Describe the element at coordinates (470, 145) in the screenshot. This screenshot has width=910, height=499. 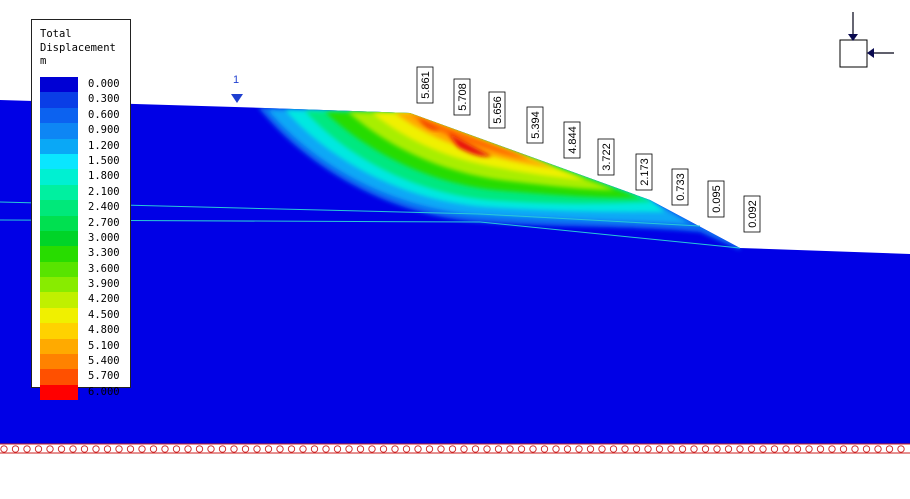
I see `contour-band-peak` at that location.